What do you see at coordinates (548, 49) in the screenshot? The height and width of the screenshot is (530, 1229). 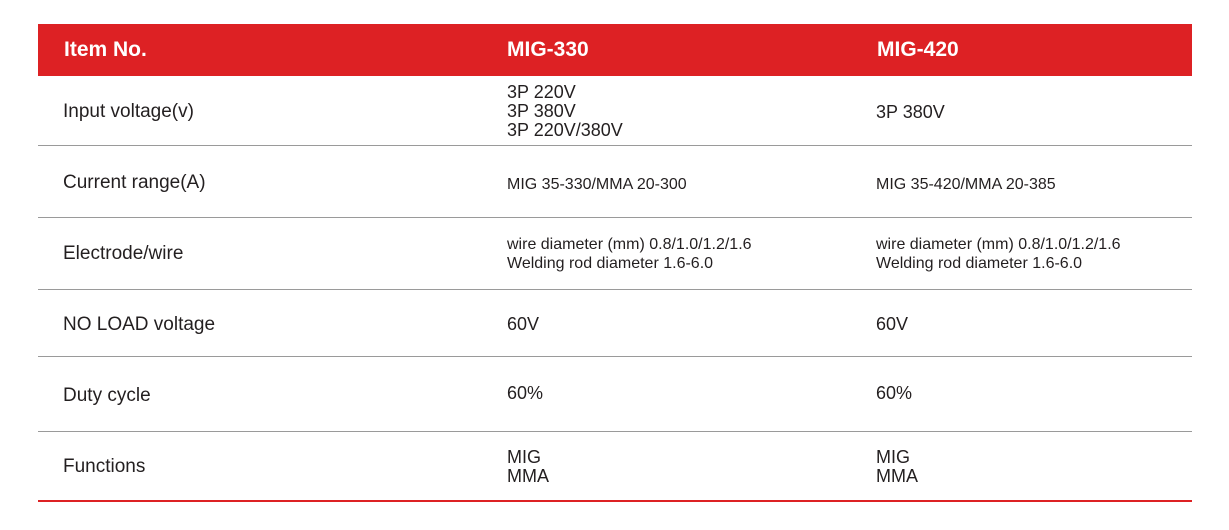 I see `header-model-mig-330: MIG-330` at bounding box center [548, 49].